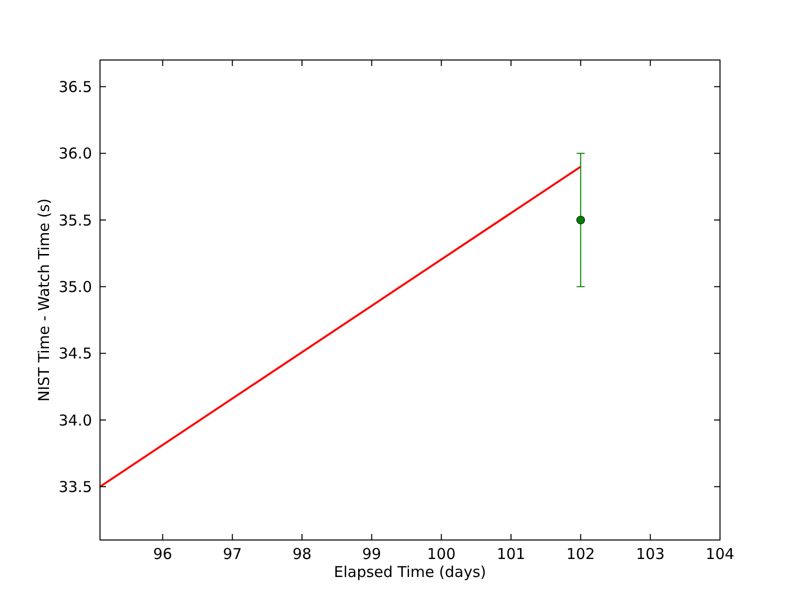 The image size is (800, 600). Describe the element at coordinates (650, 554) in the screenshot. I see `x-tick-label: 103` at that location.